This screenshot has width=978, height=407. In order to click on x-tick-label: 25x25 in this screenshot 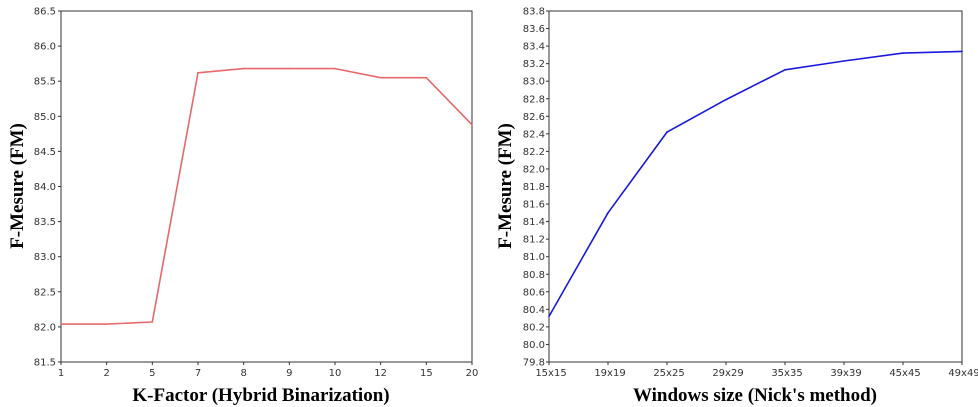, I will do `click(668, 373)`.